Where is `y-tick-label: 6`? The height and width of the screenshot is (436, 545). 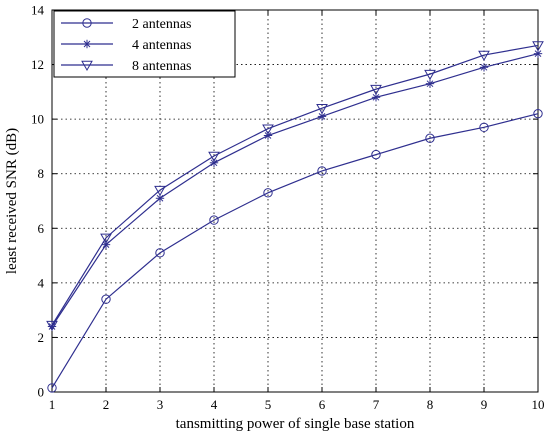
y-tick-label: 6 is located at coordinates (41, 228).